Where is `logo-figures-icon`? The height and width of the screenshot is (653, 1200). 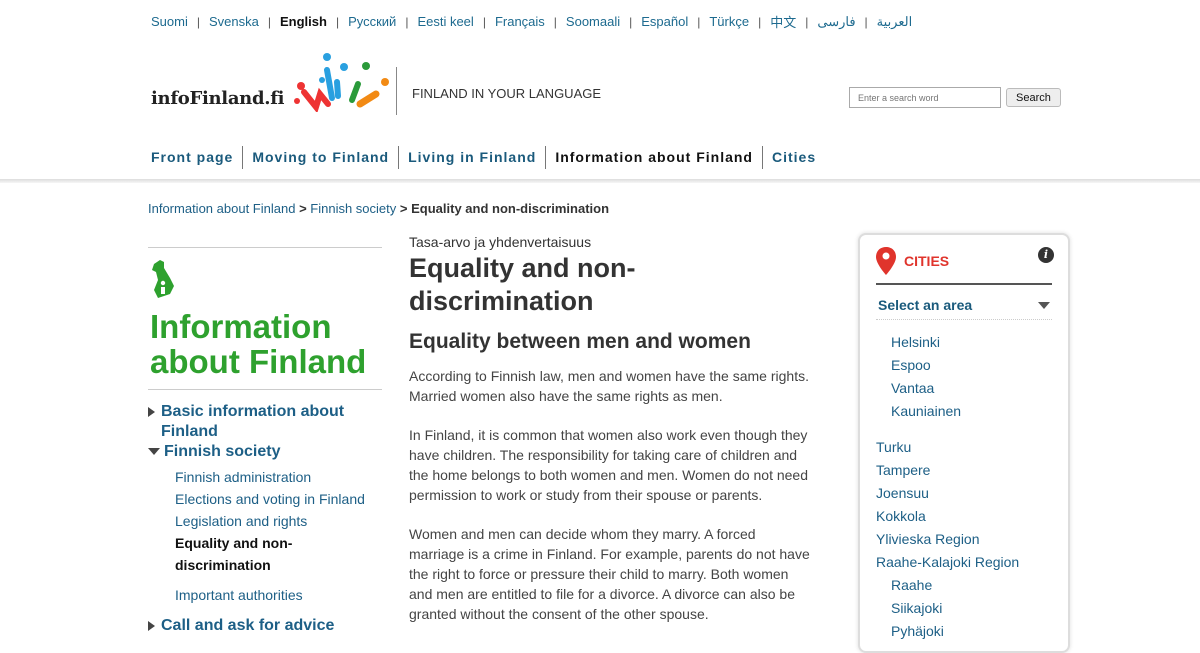 logo-figures-icon is located at coordinates (342, 82).